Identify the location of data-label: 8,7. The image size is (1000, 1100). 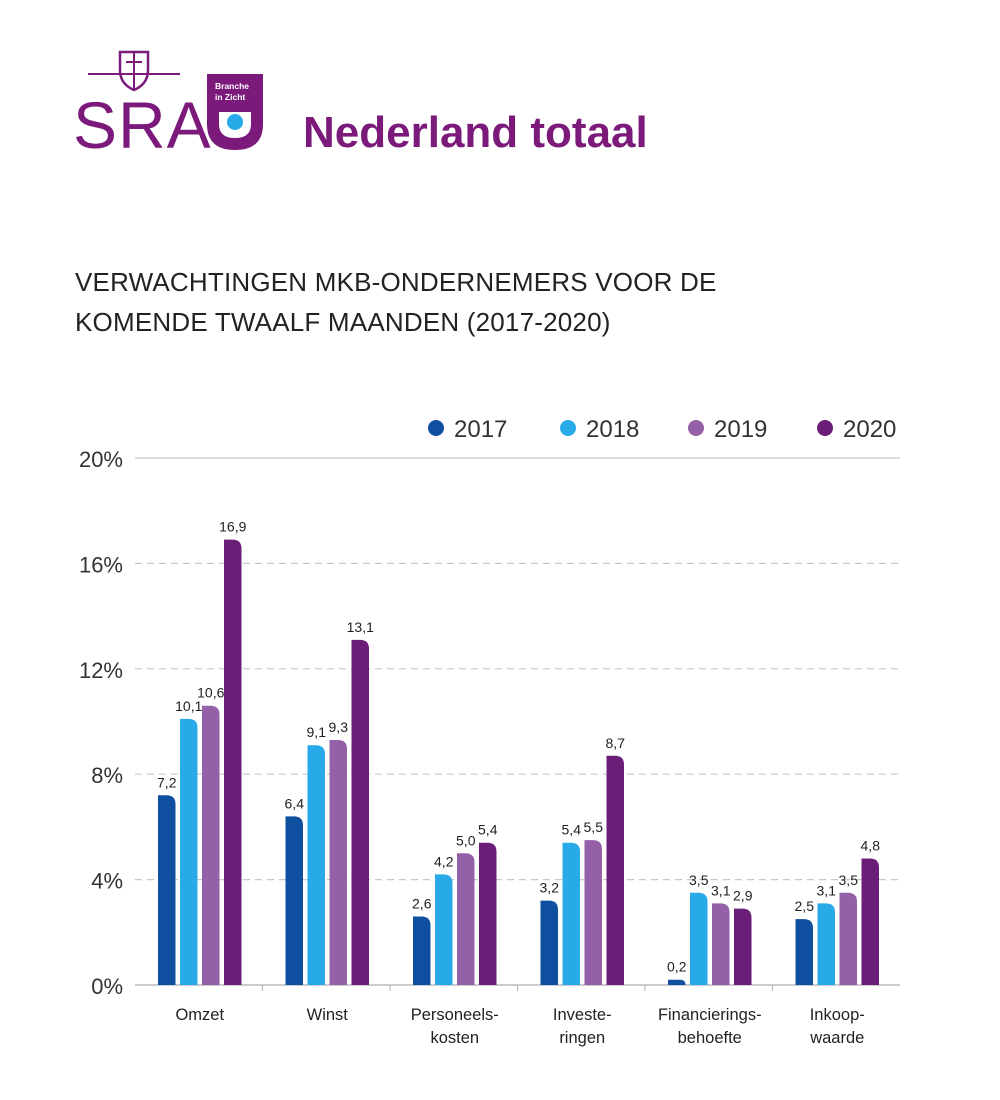
(616, 743).